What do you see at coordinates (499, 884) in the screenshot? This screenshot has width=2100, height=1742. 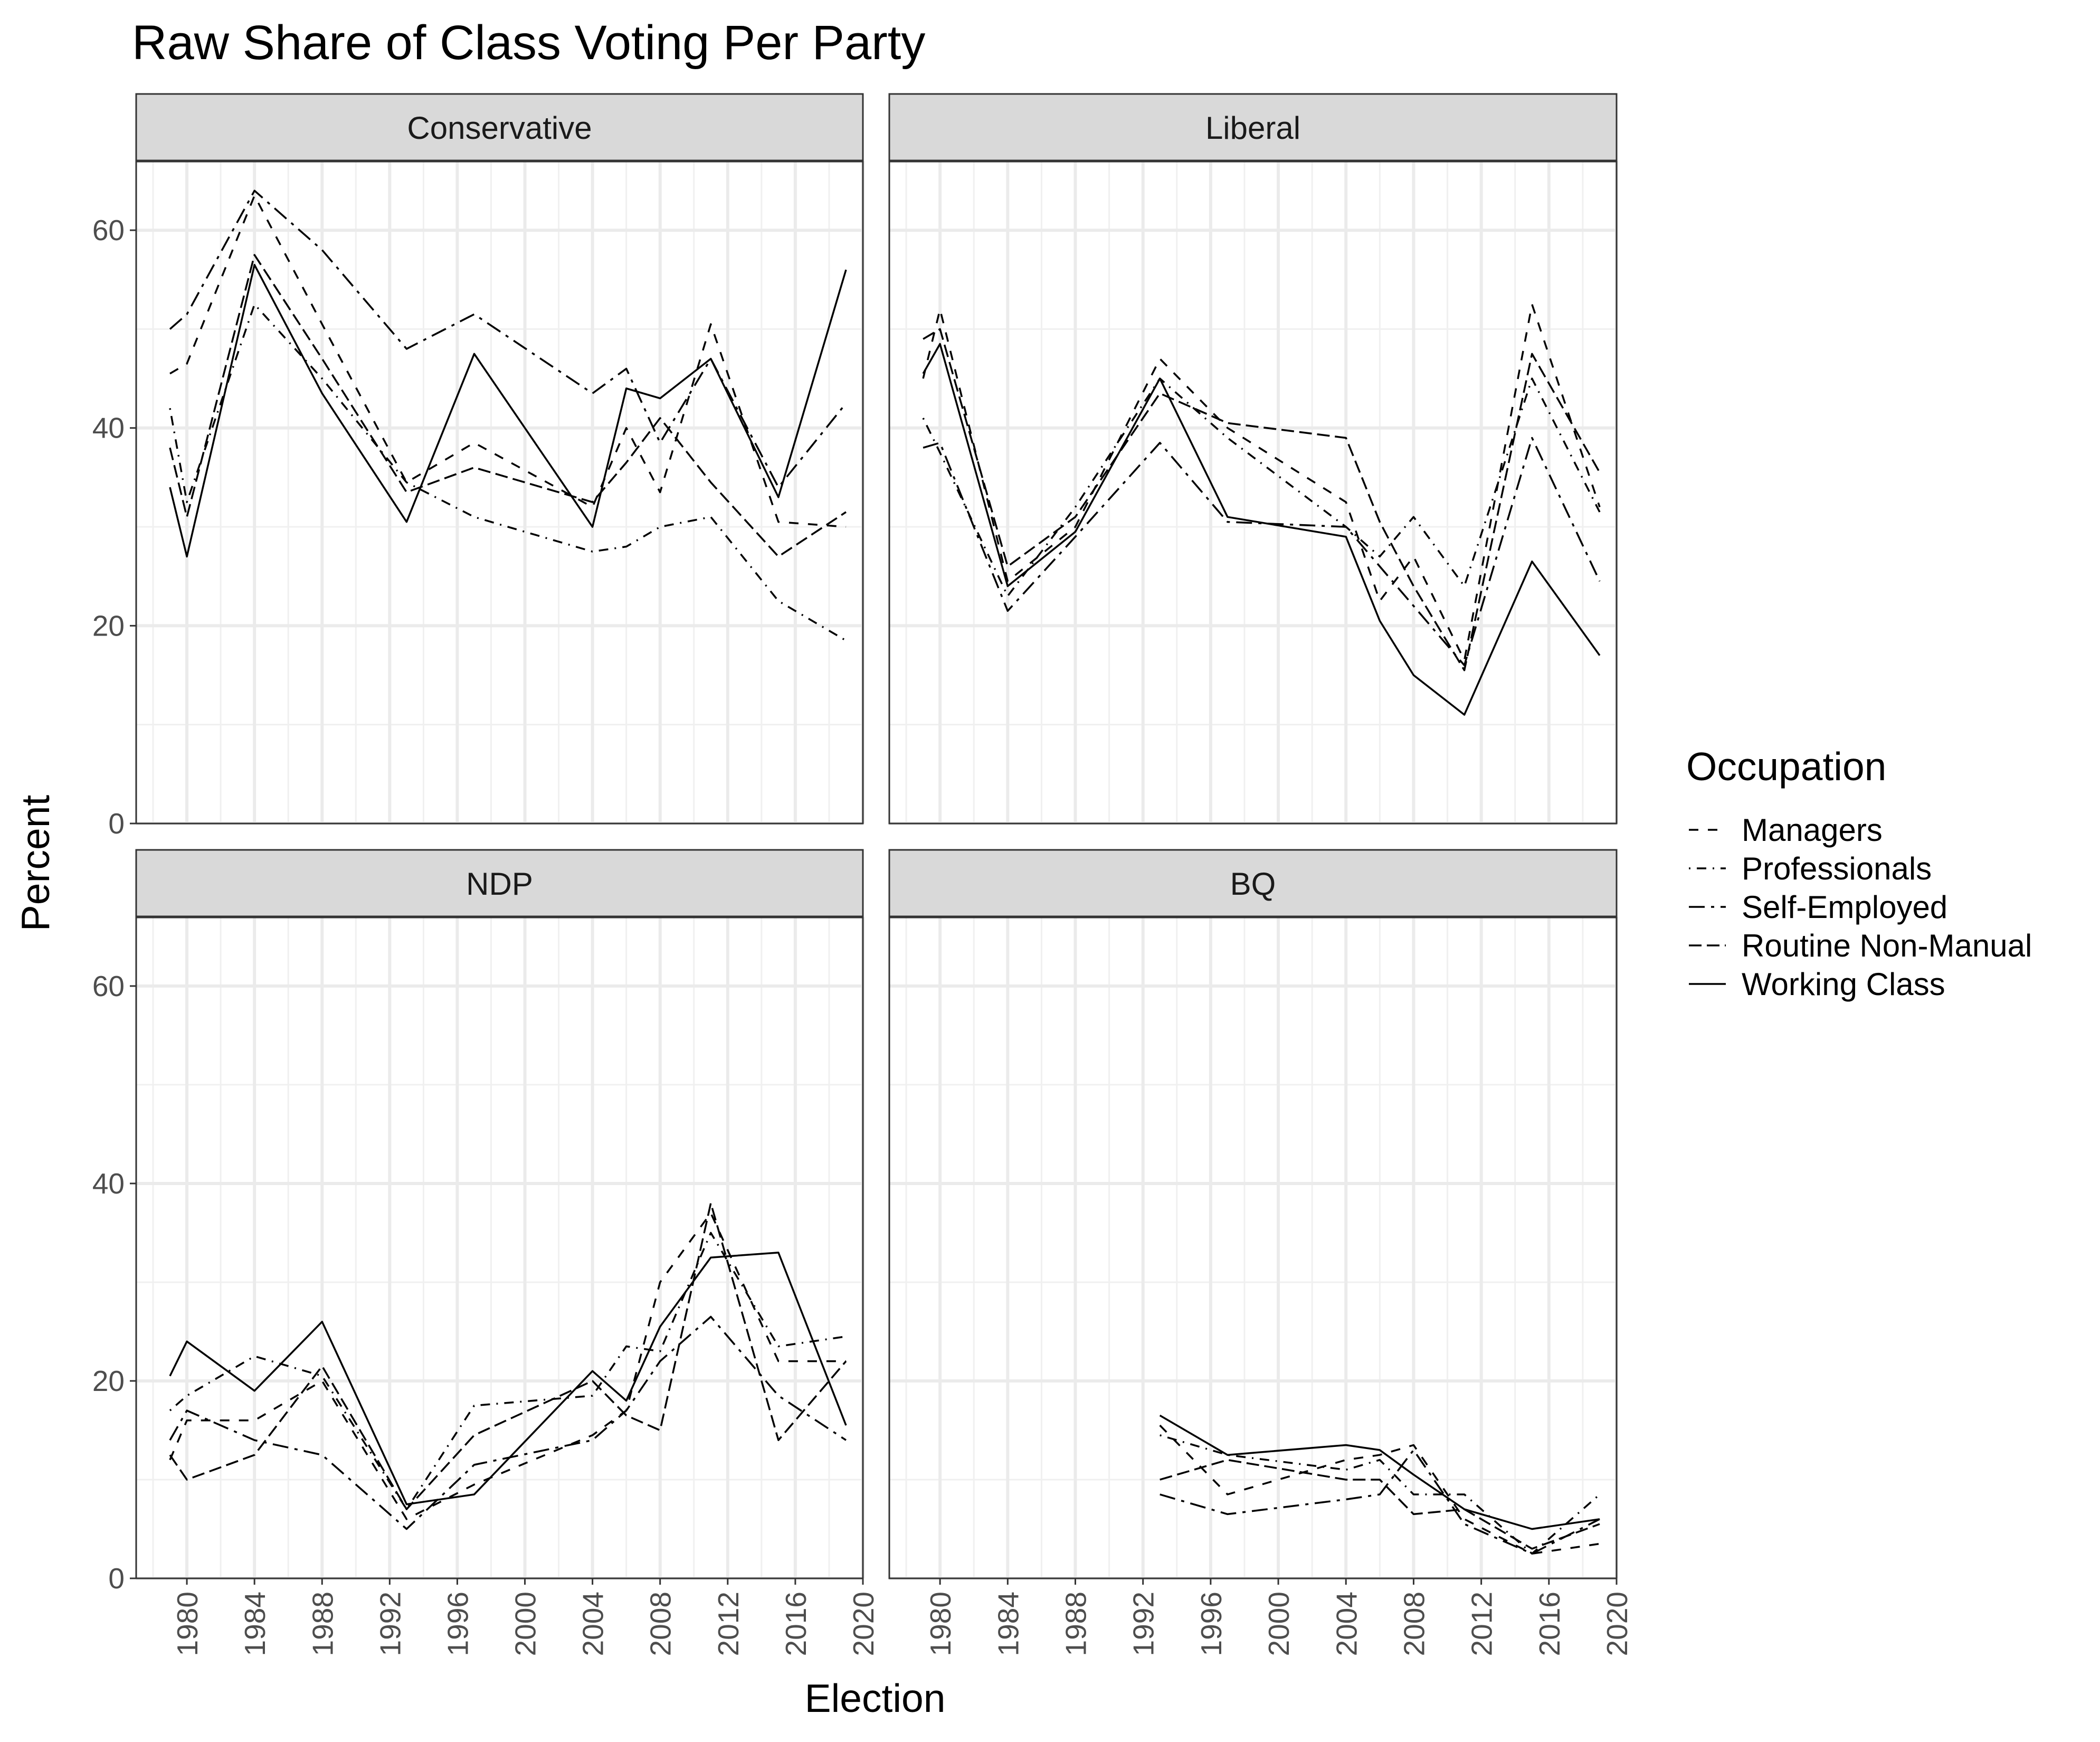 I see `facet-label-ndp: NDP` at bounding box center [499, 884].